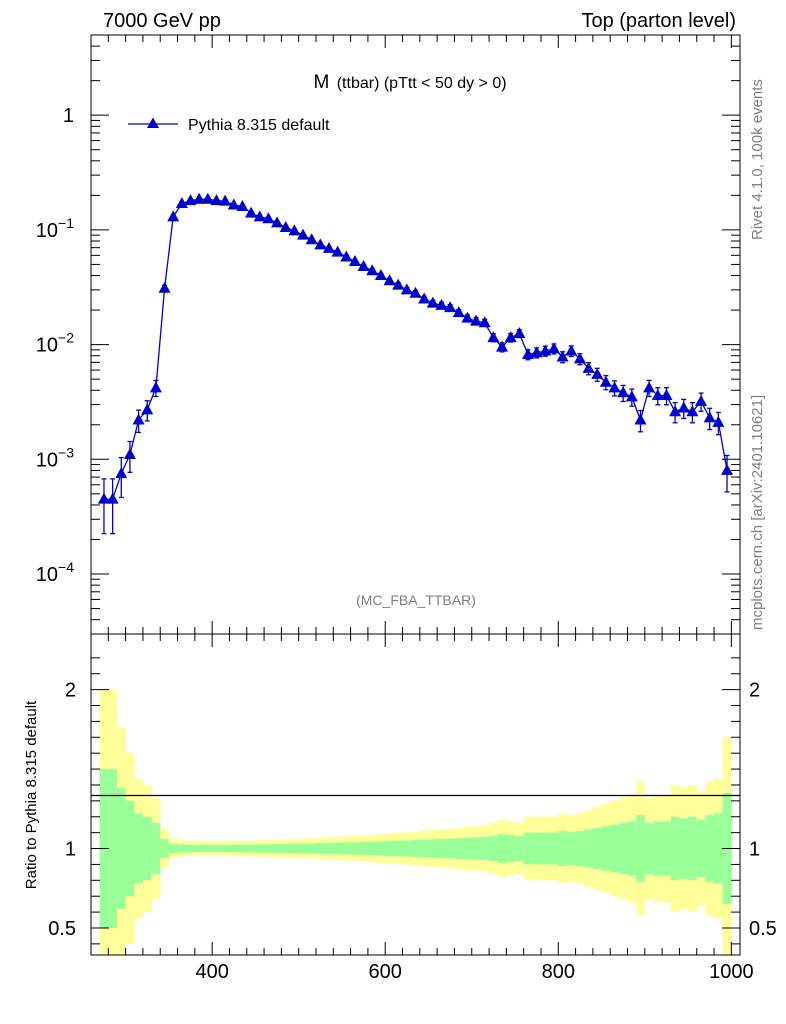 The image size is (786, 1024). I want to click on x-tick-label: 400, so click(211, 972).